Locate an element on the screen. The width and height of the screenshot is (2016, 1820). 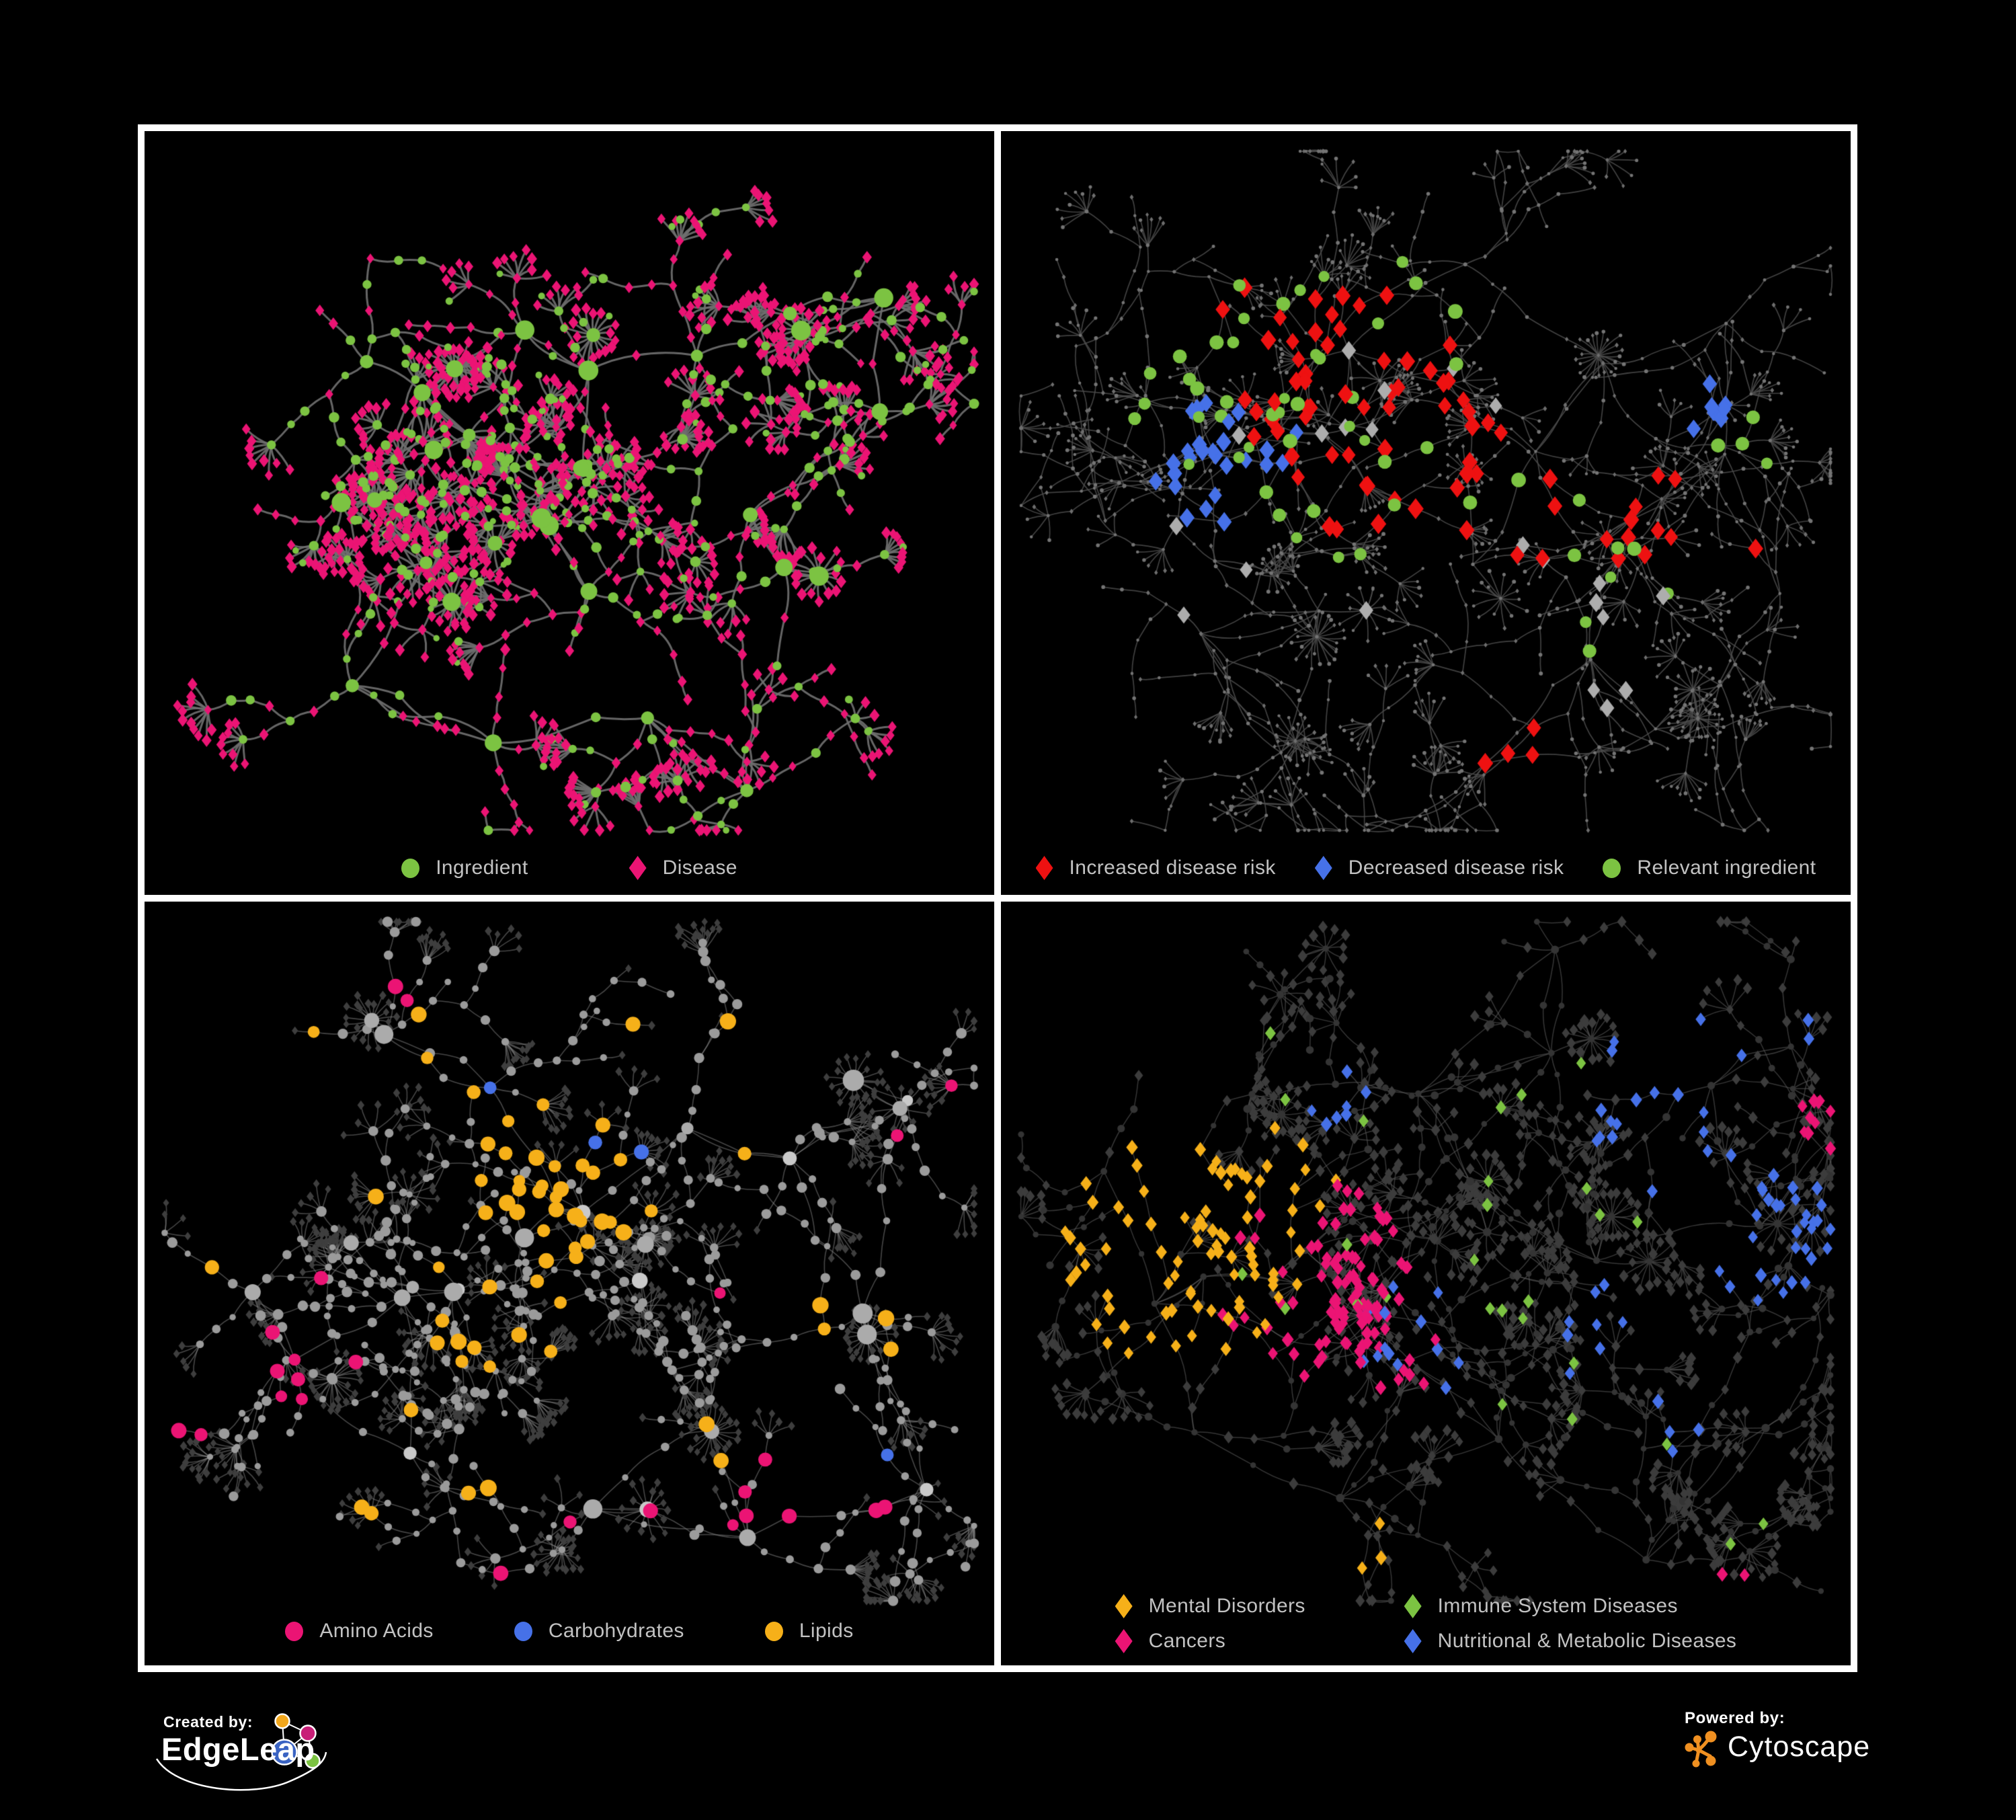
edgeleap-wordmark: EdgeLeap is located at coordinates (238, 1749).